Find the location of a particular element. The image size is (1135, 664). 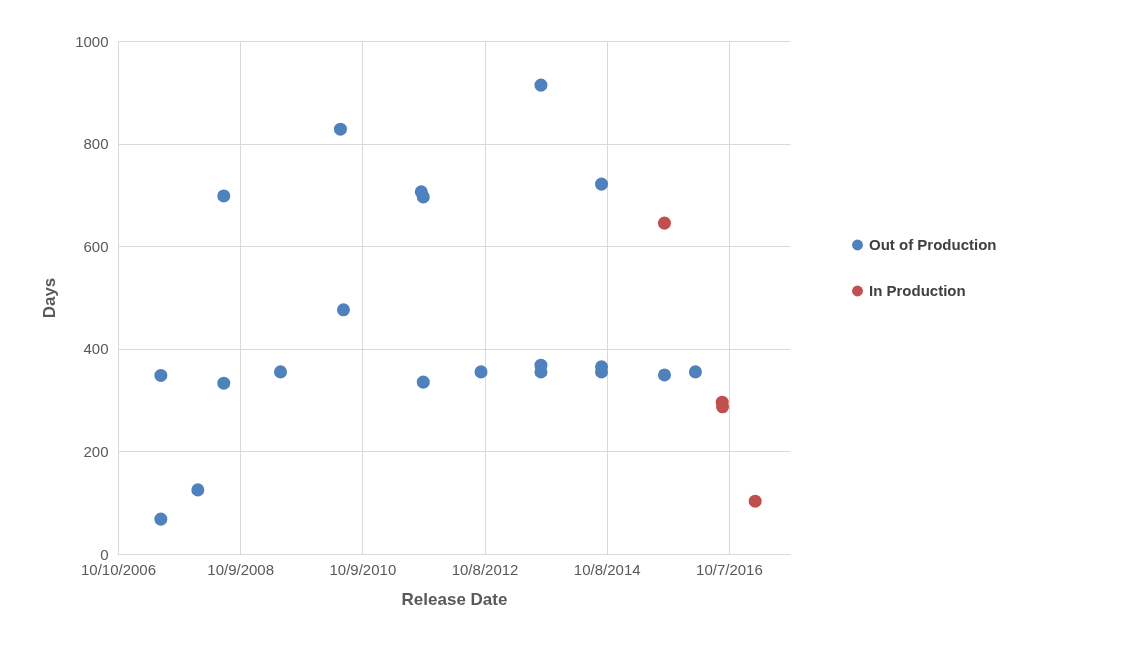

y-tick-label: 600 is located at coordinates (96, 246).